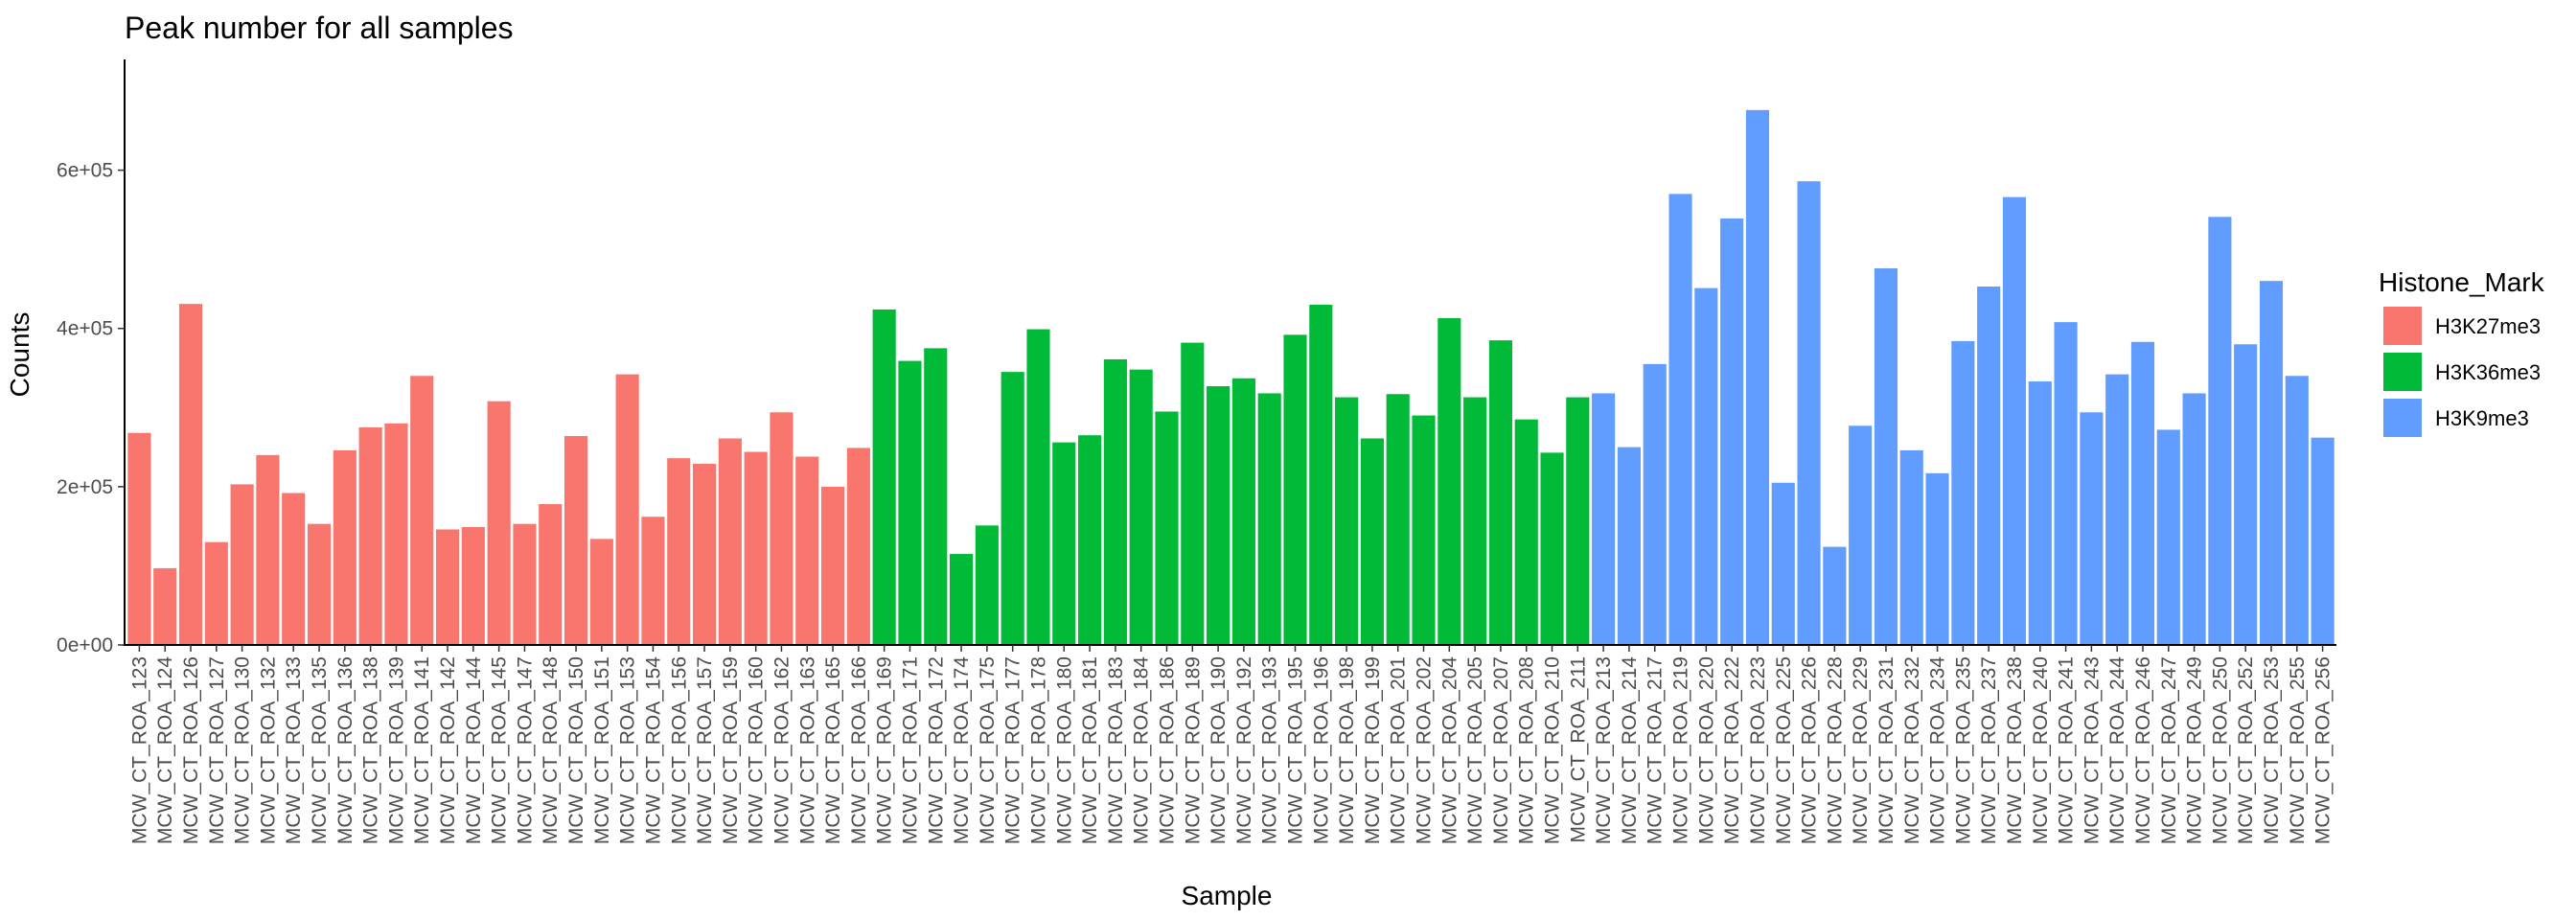 This screenshot has width=2576, height=920. What do you see at coordinates (962, 750) in the screenshot?
I see `x-tick-label: MCW_CT_ROA_174` at bounding box center [962, 750].